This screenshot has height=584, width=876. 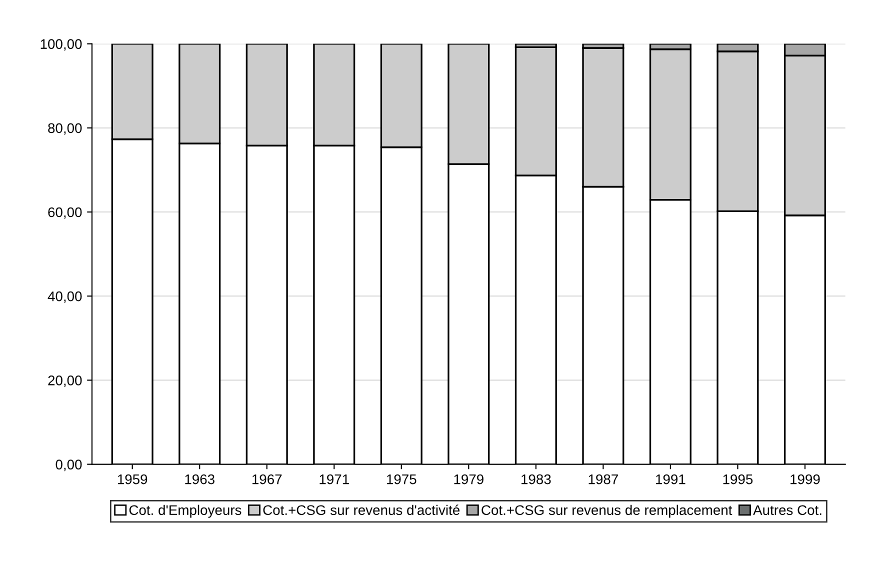 What do you see at coordinates (738, 479) in the screenshot?
I see `x-tick-label: 1995` at bounding box center [738, 479].